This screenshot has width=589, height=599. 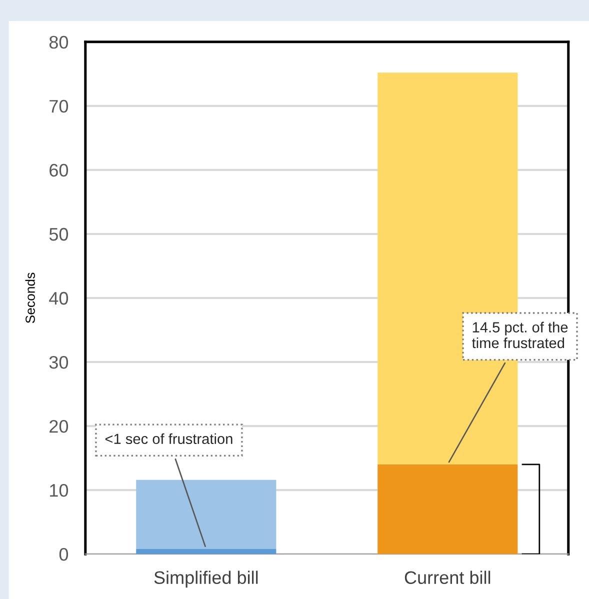 I want to click on y-axis-title: Seconds, so click(x=30, y=298).